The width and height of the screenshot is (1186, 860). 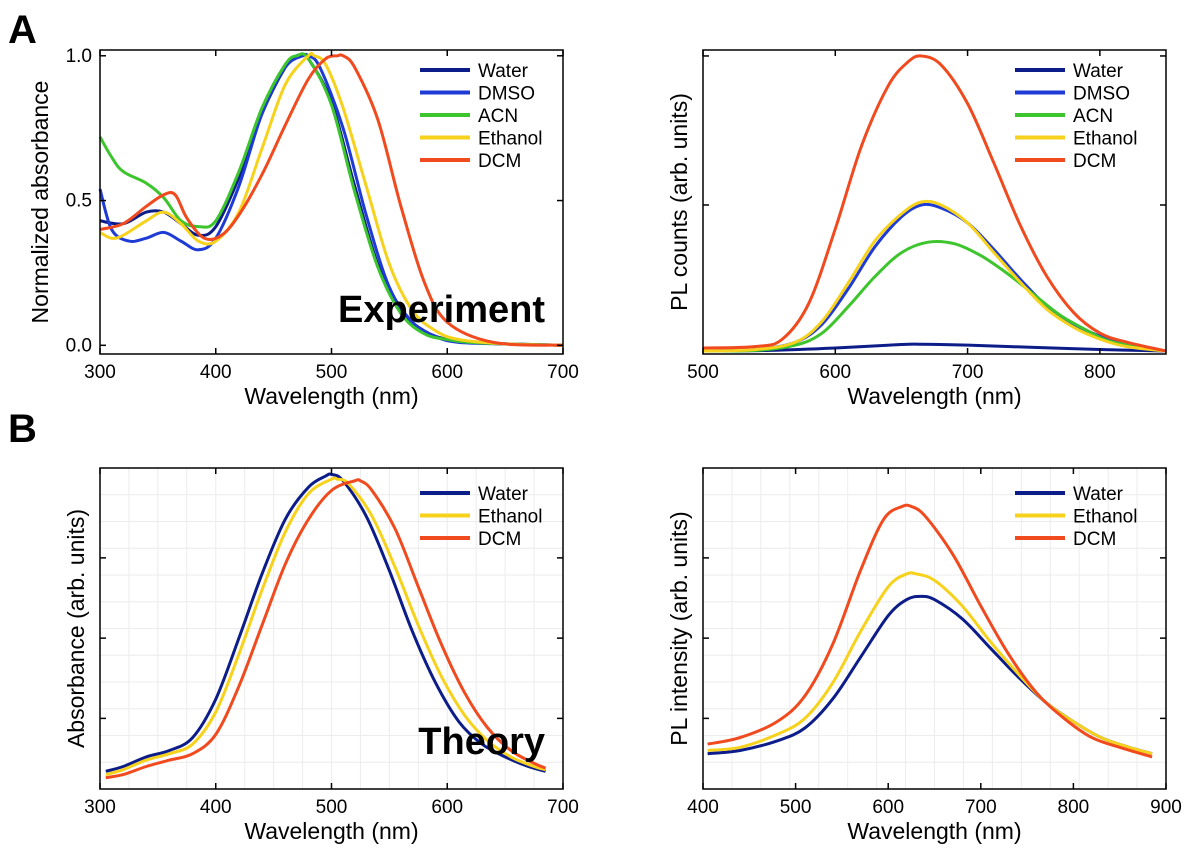 I want to click on chart-annotation: Experiment, so click(x=441, y=310).